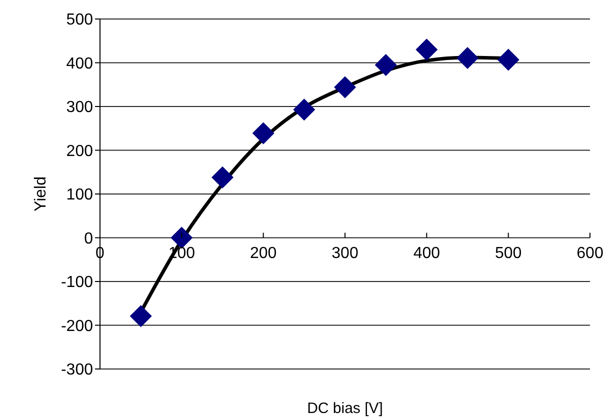 This screenshot has height=419, width=603. Describe the element at coordinates (77, 326) in the screenshot. I see `y-tick-label: -200` at that location.